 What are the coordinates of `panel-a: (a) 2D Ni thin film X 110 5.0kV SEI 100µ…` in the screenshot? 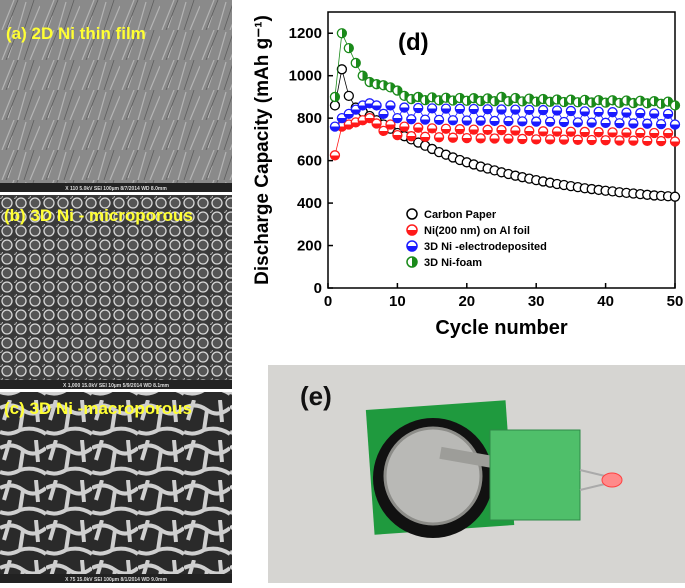 It's located at (116, 96).